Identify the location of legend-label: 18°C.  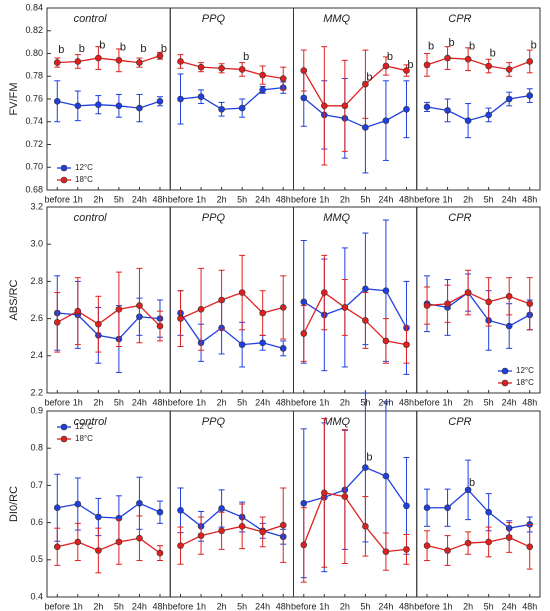
(525, 382).